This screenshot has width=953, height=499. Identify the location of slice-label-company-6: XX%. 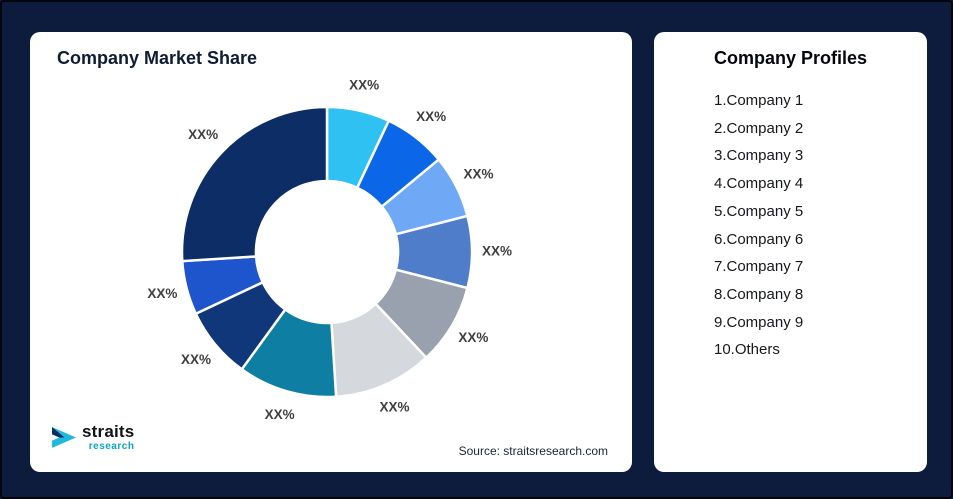
(395, 407).